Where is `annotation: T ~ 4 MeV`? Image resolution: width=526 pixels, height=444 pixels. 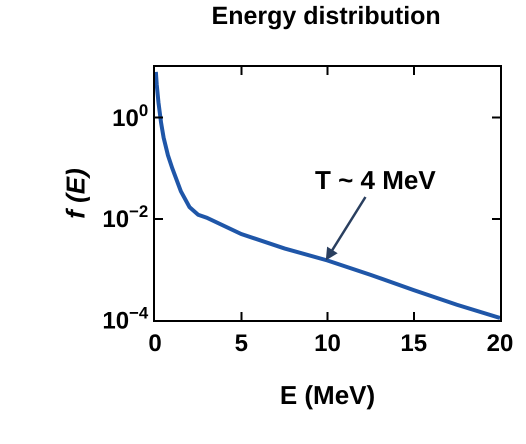
annotation: T ~ 4 MeV is located at coordinates (375, 180).